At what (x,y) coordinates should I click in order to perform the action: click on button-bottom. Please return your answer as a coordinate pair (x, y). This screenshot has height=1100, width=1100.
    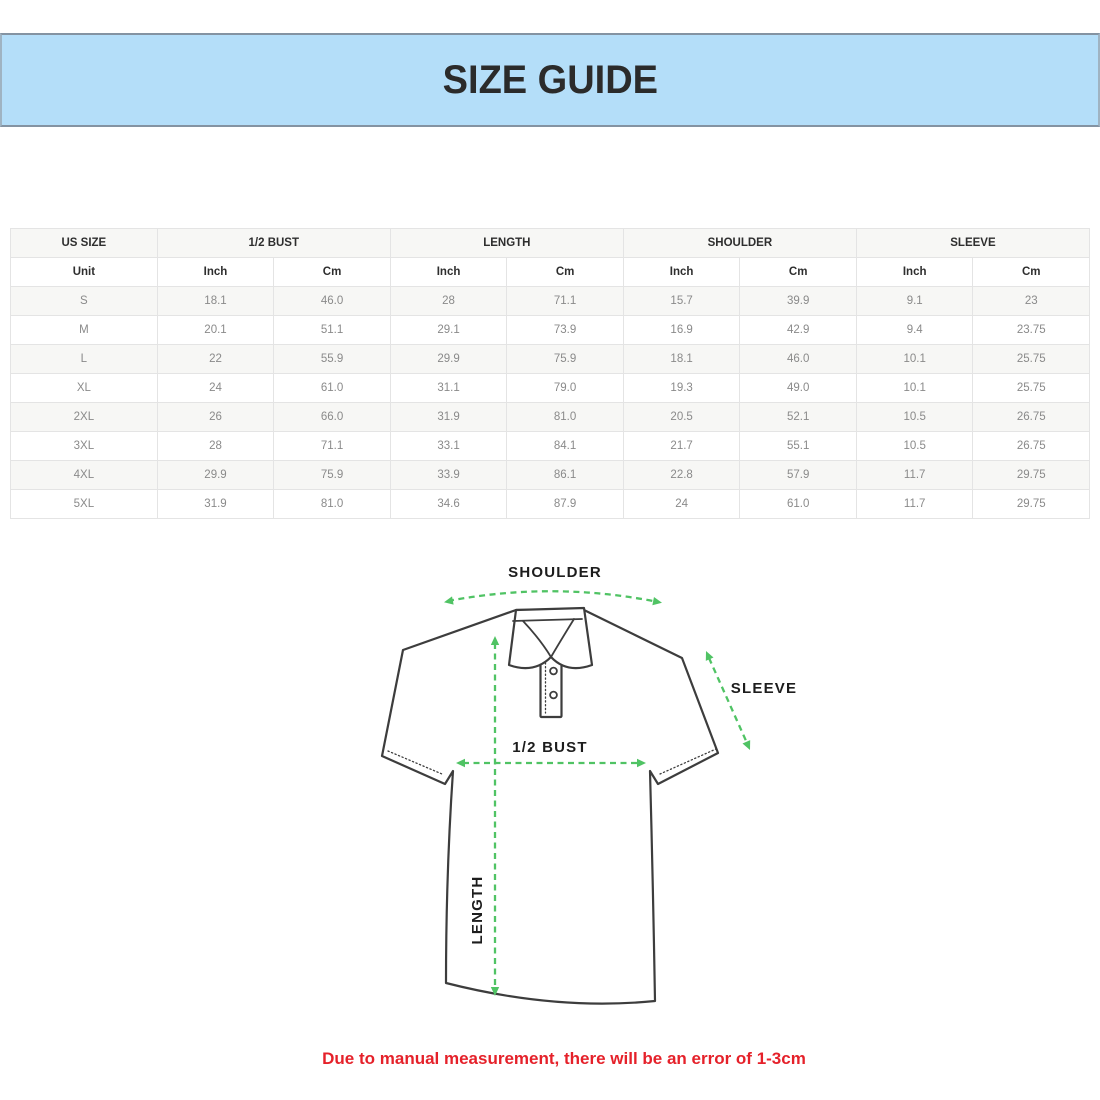
    Looking at the image, I should click on (553, 695).